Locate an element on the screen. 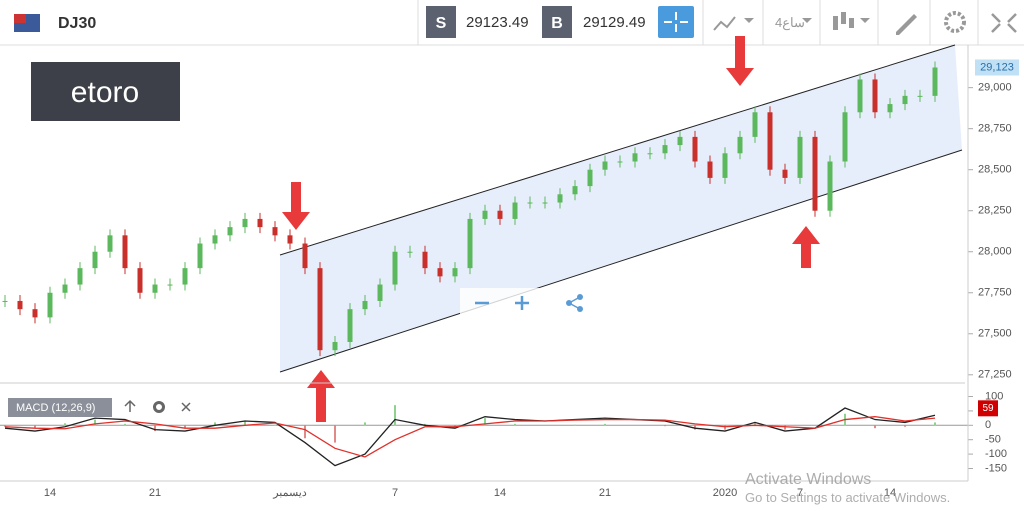 The image size is (1024, 511). indicator-settings-icon is located at coordinates (159, 407).